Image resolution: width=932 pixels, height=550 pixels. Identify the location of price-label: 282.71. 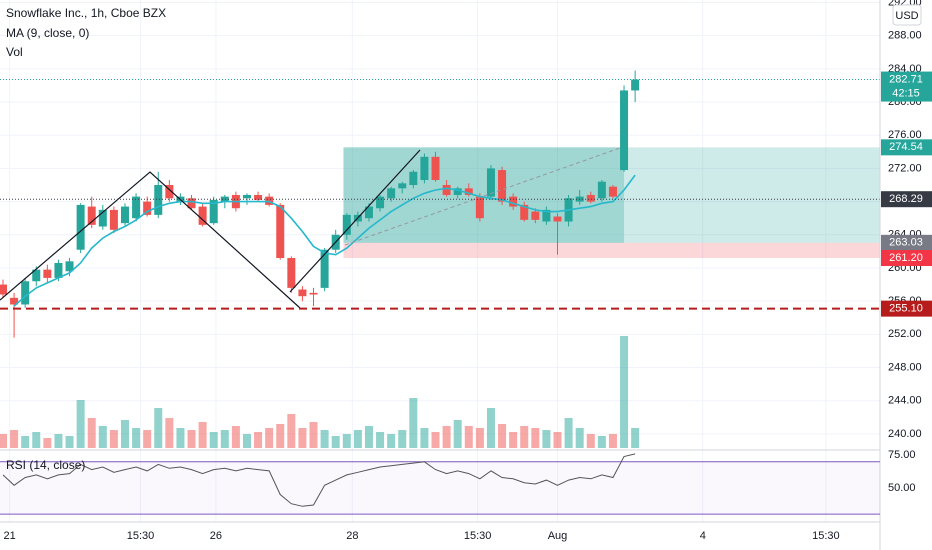
(906, 79).